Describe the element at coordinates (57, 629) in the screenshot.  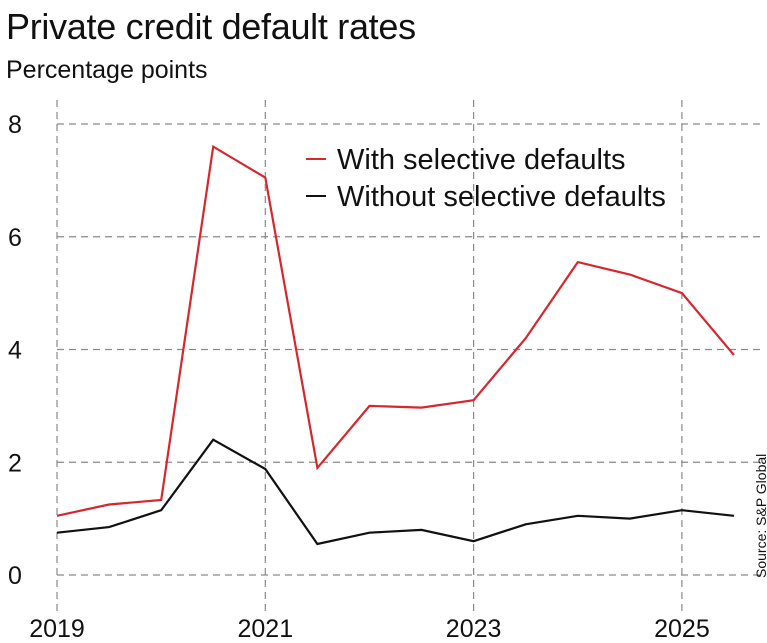
I see `x-tick-label: 2019` at that location.